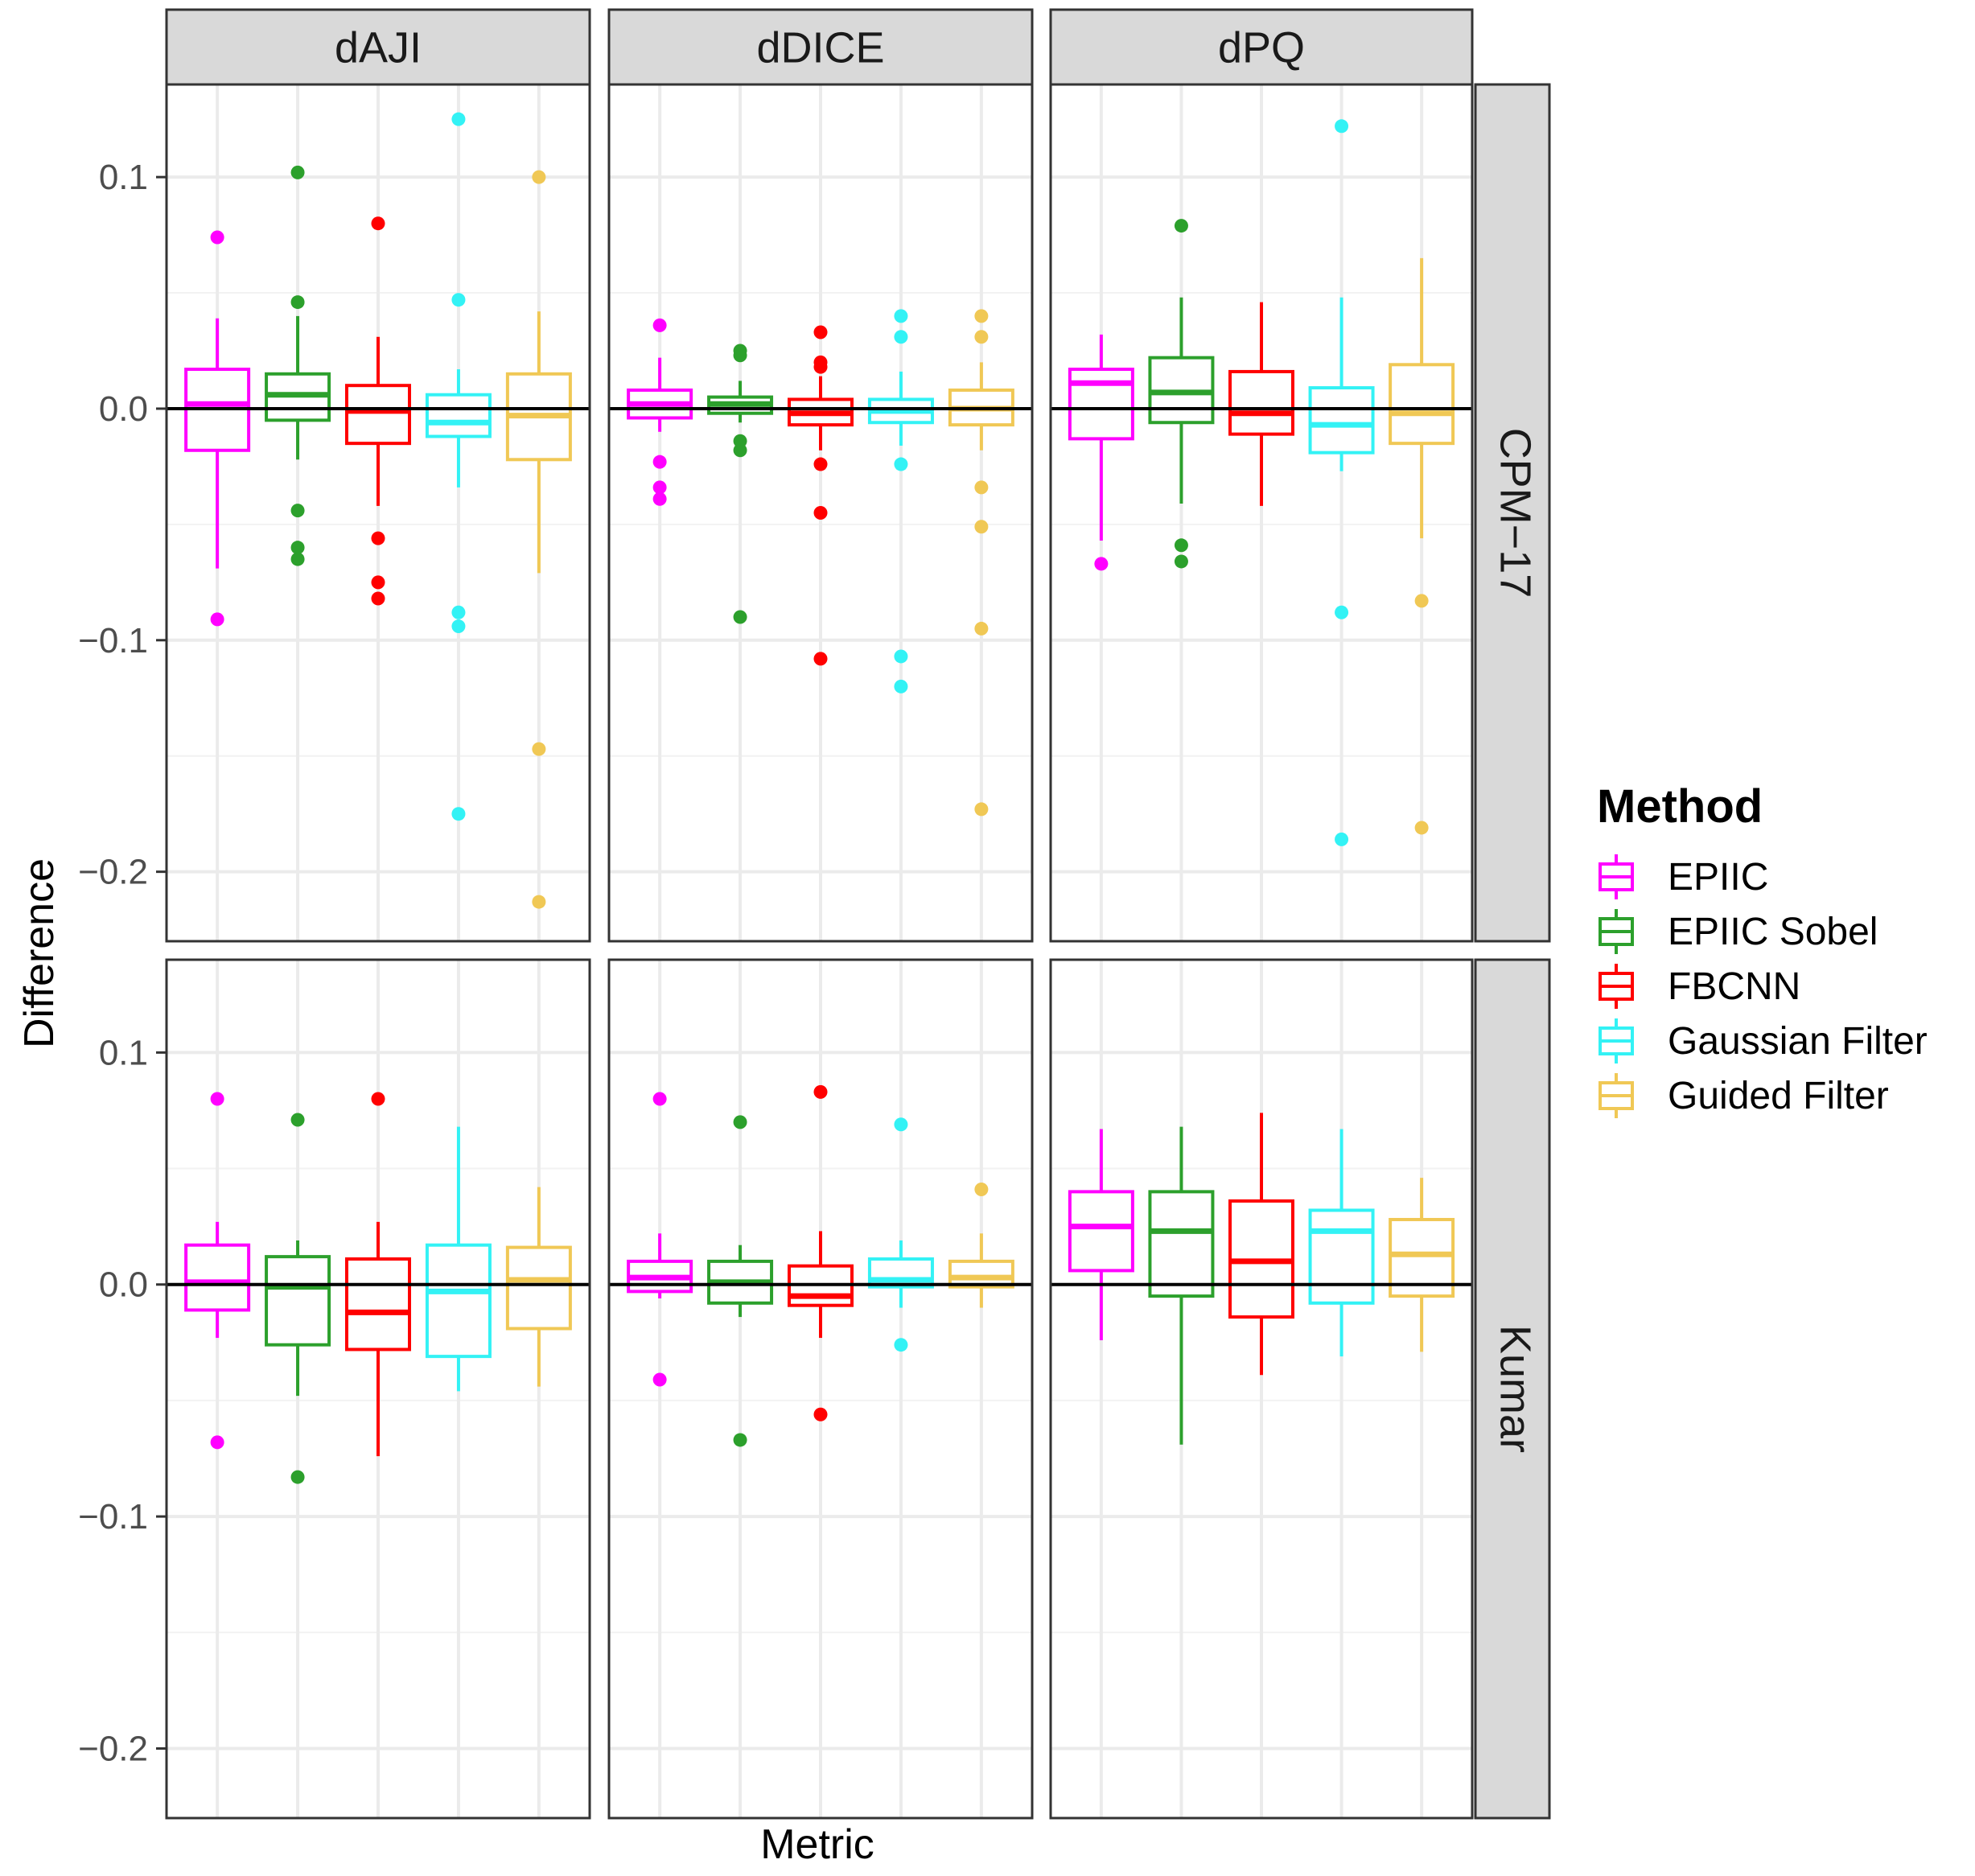 The height and width of the screenshot is (1876, 1975). I want to click on strip-label-ddice: dDICE, so click(820, 48).